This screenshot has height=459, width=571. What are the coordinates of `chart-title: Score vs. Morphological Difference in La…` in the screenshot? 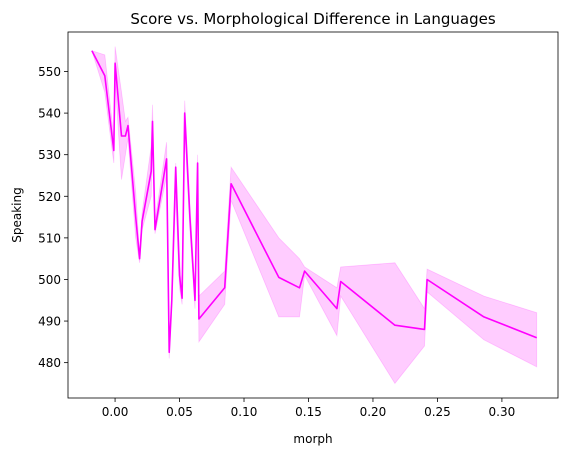 It's located at (312, 19).